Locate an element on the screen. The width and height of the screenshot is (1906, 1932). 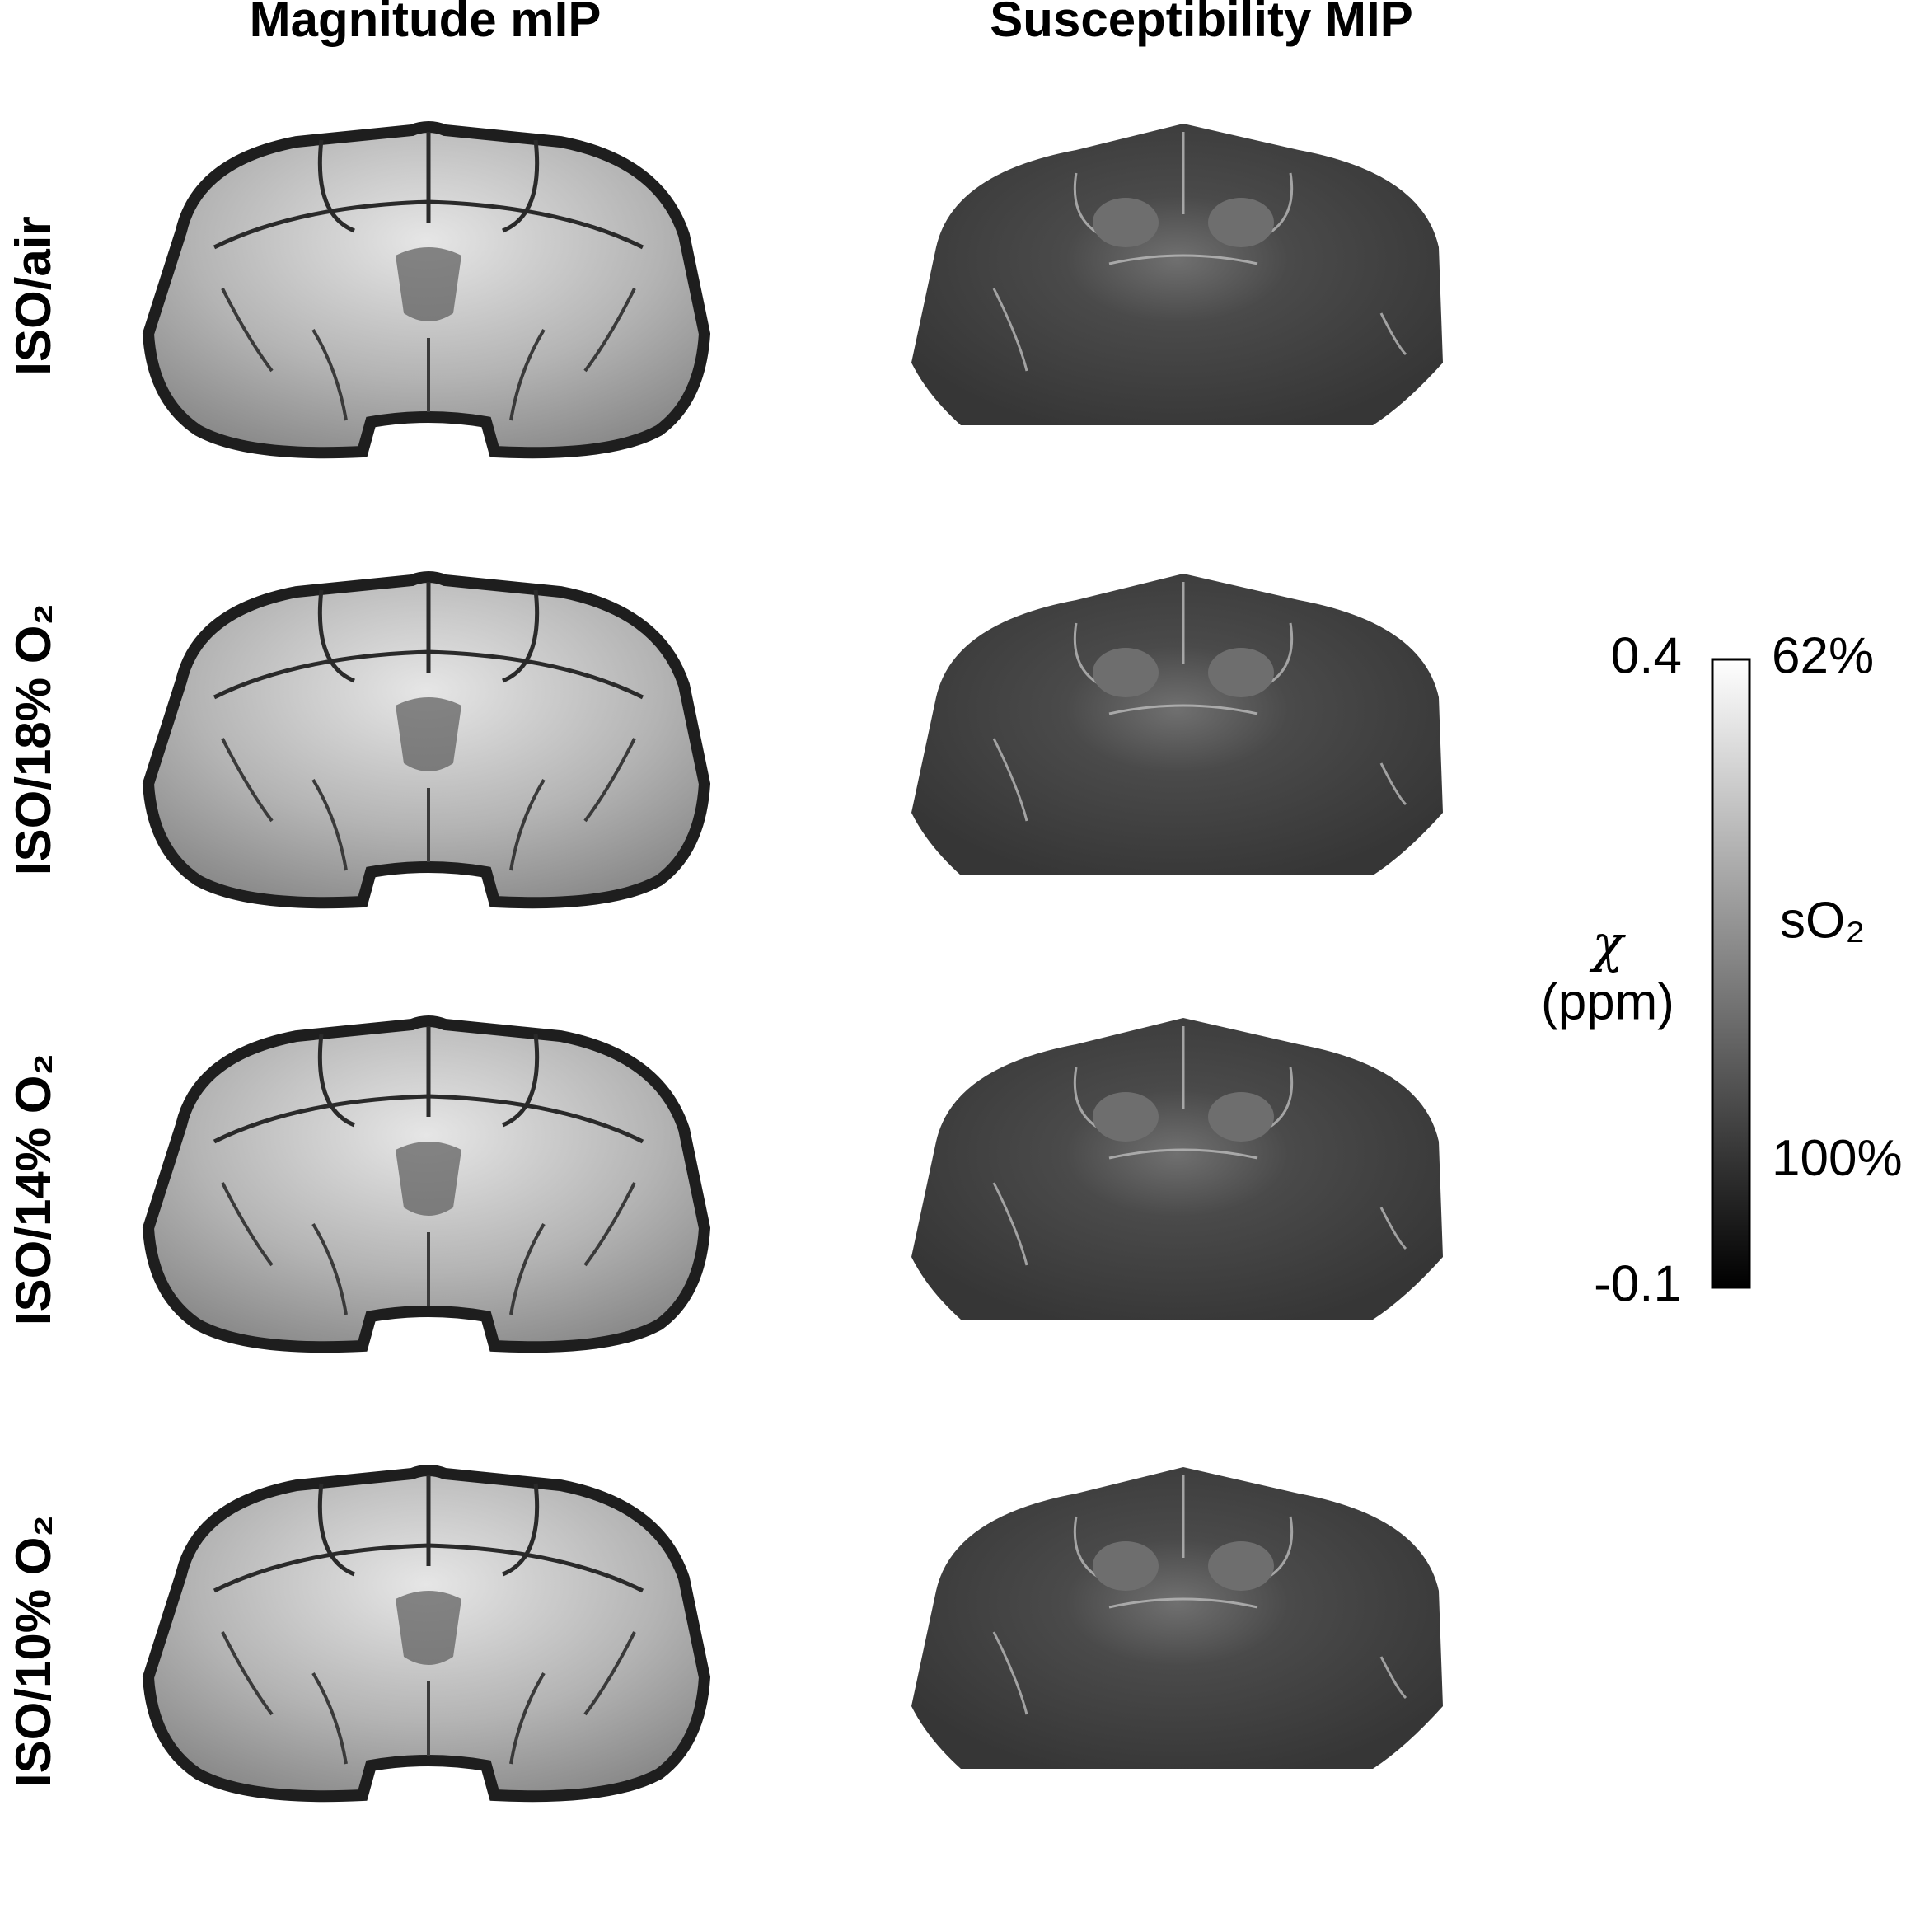
row-label: ISO/air is located at coordinates (33, 295).